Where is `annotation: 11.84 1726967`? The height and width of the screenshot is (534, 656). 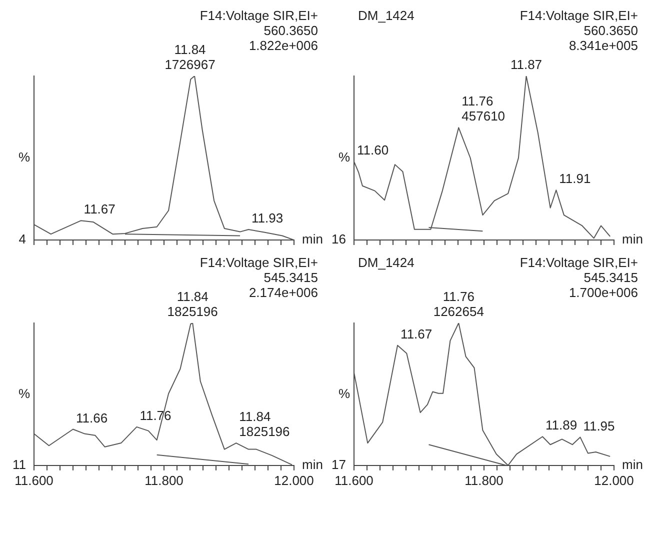
annotation: 11.84 1726967 is located at coordinates (190, 57).